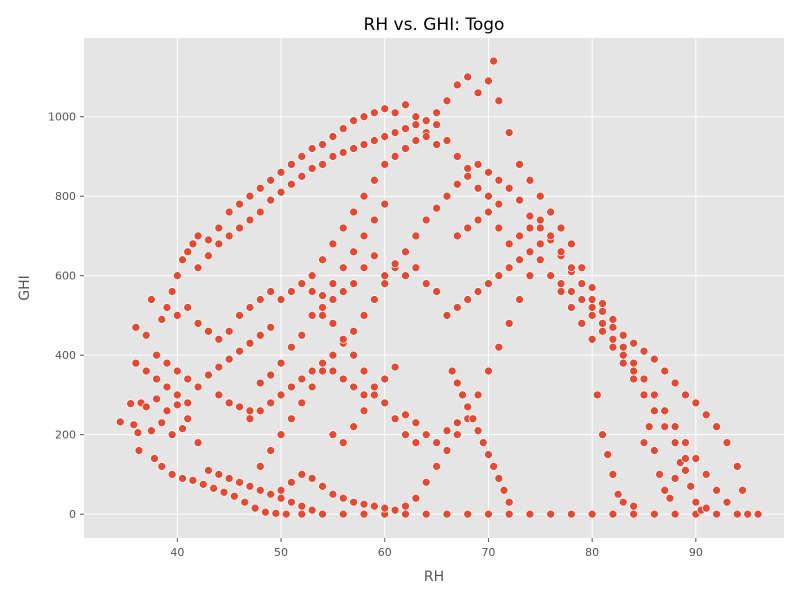 This screenshot has height=600, width=800. Describe the element at coordinates (65, 276) in the screenshot. I see `y-tick-label: 600` at that location.